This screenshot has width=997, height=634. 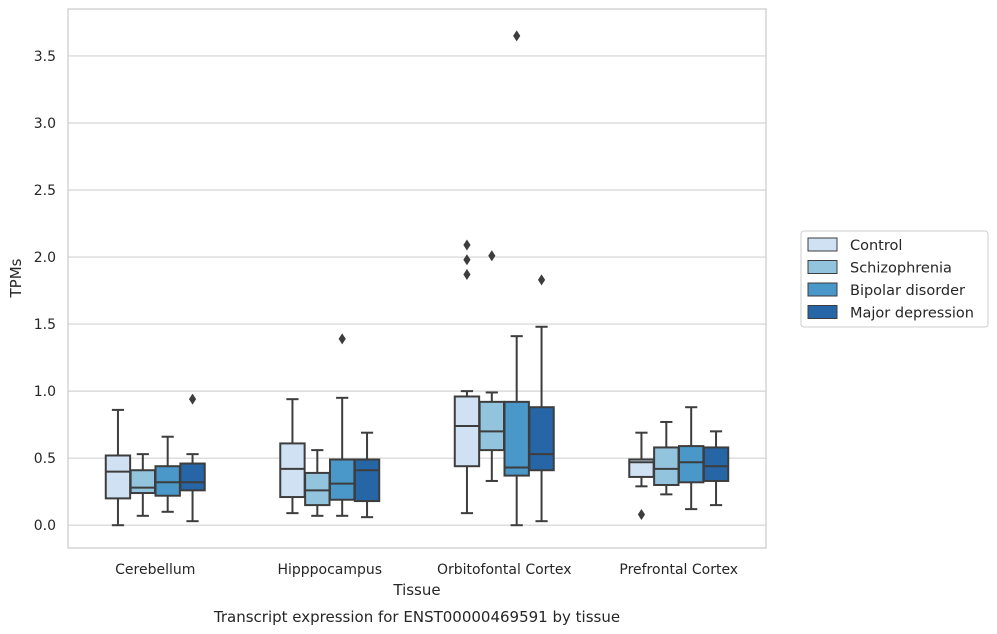 What do you see at coordinates (45, 325) in the screenshot?
I see `y-tick-label: 1.5` at bounding box center [45, 325].